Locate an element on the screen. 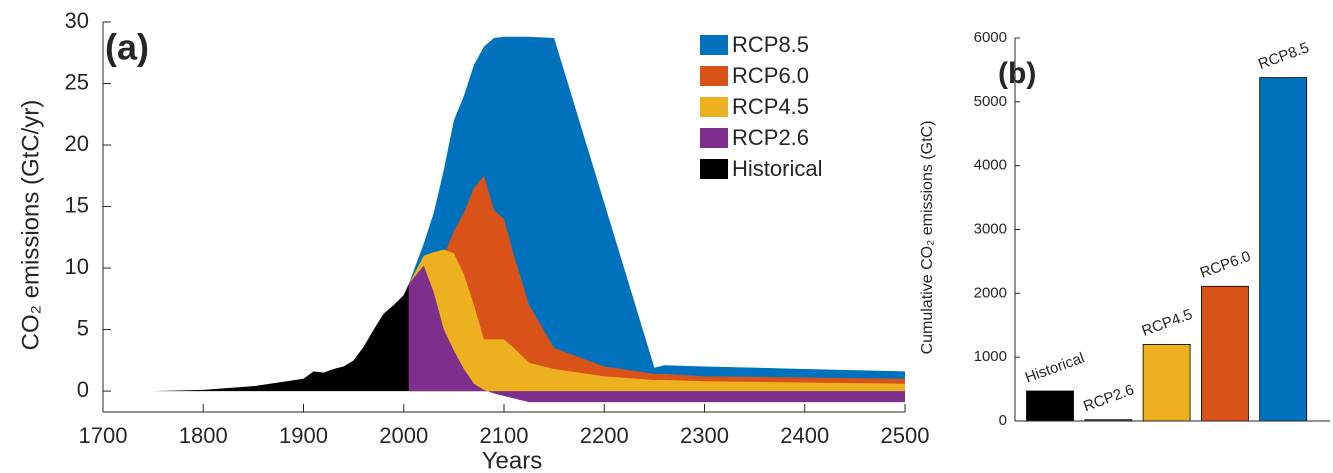 This screenshot has height=473, width=1333. y-tick-label: 20 is located at coordinates (77, 143).